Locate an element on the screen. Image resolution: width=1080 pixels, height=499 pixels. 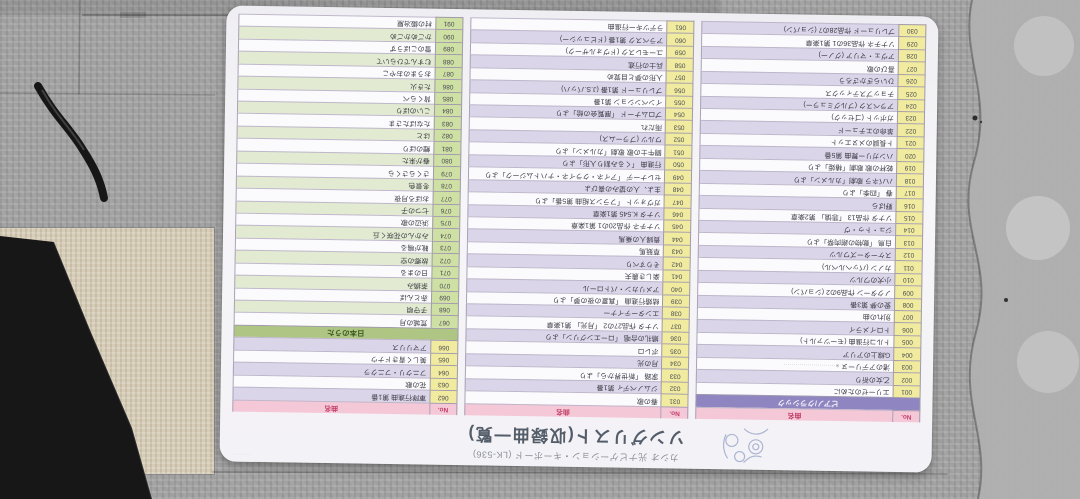
song-no: 039 is located at coordinates (676, 300).